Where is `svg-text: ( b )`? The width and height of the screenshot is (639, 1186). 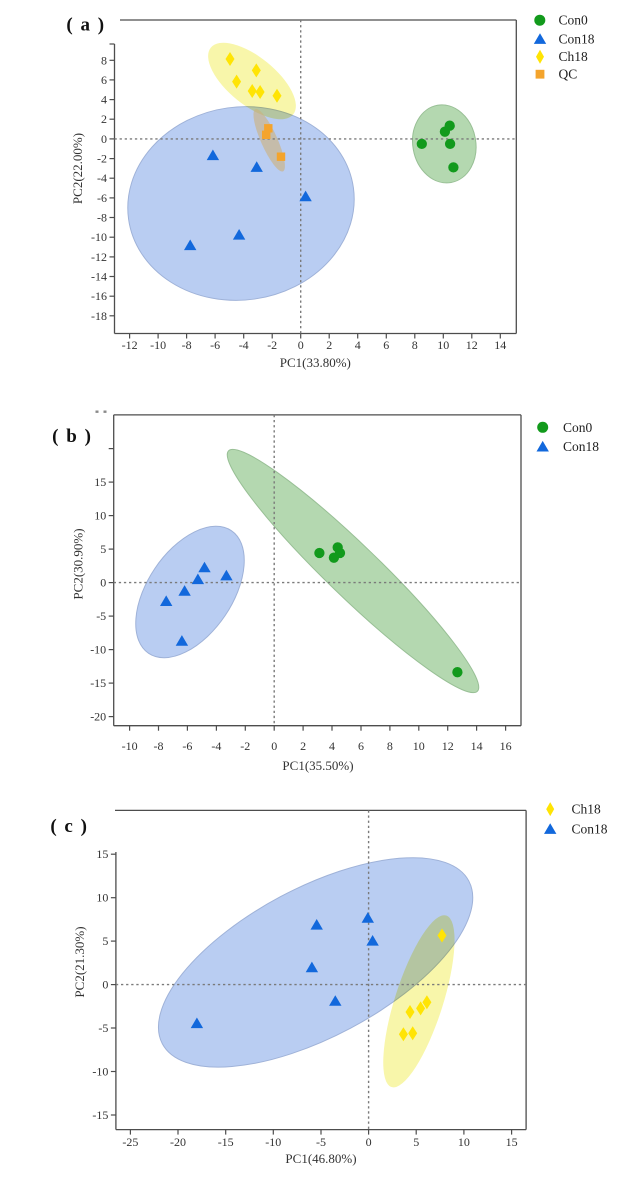 svg-text: ( b ) is located at coordinates (72, 436).